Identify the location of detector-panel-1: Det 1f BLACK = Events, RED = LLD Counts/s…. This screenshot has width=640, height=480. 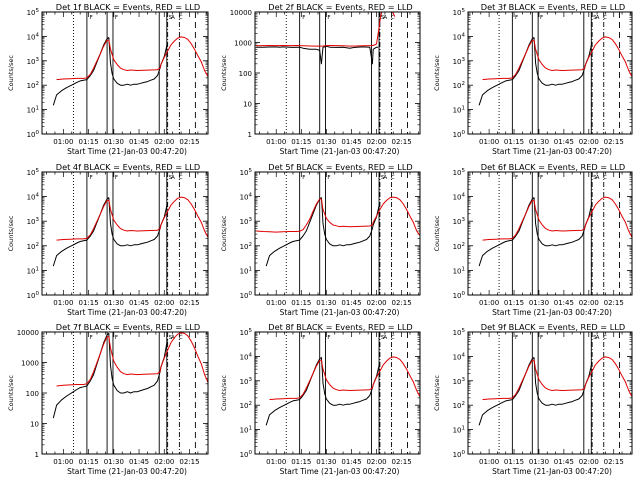
(108, 79).